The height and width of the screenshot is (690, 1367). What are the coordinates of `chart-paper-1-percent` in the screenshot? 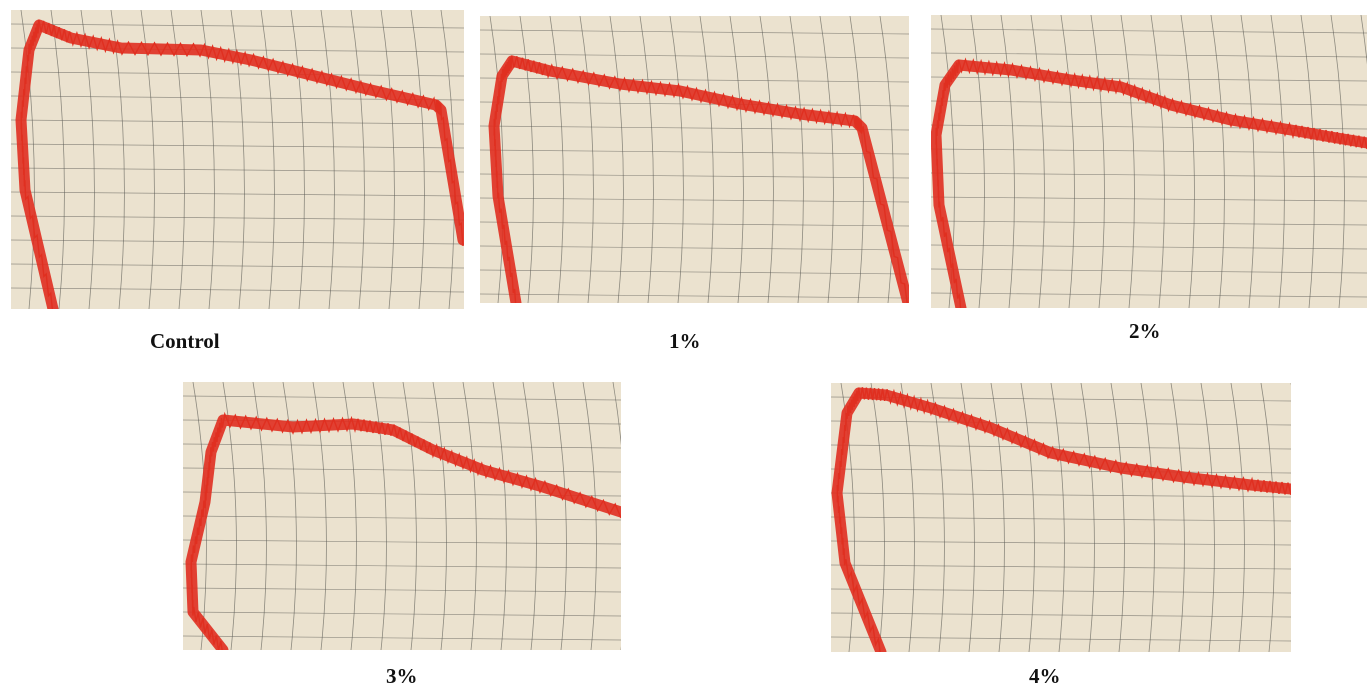 It's located at (694, 159).